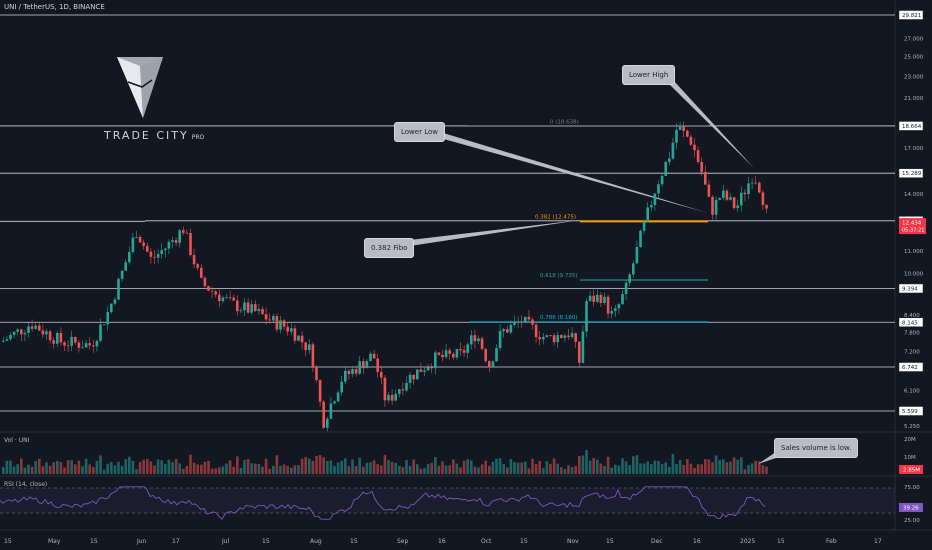  I want to click on price-tick: 14.000, so click(914, 195).